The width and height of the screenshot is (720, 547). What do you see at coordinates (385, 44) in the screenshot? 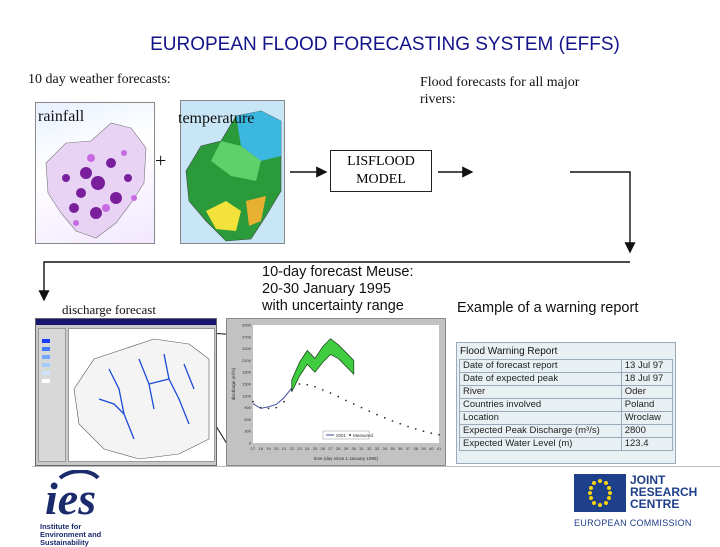
I see `page-title: EUROPEAN FLOOD FORECASTING SYSTEM (EFFS)` at bounding box center [385, 44].